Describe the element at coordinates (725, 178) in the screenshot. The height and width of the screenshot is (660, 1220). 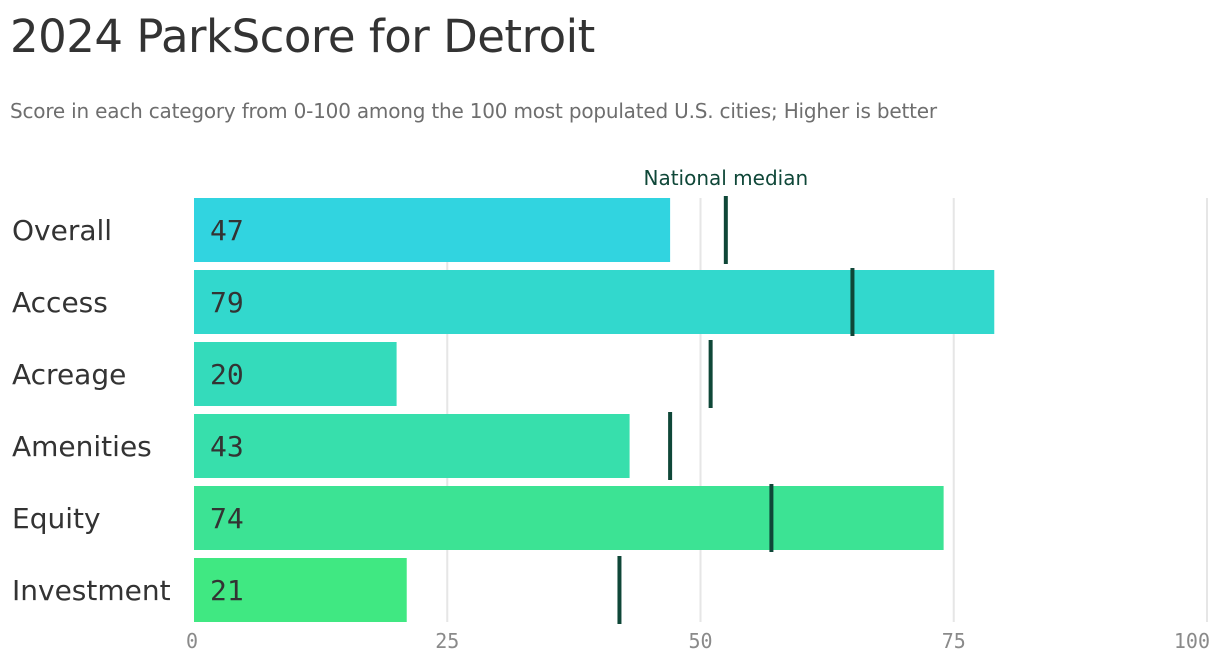
I see `median-label: National median` at that location.